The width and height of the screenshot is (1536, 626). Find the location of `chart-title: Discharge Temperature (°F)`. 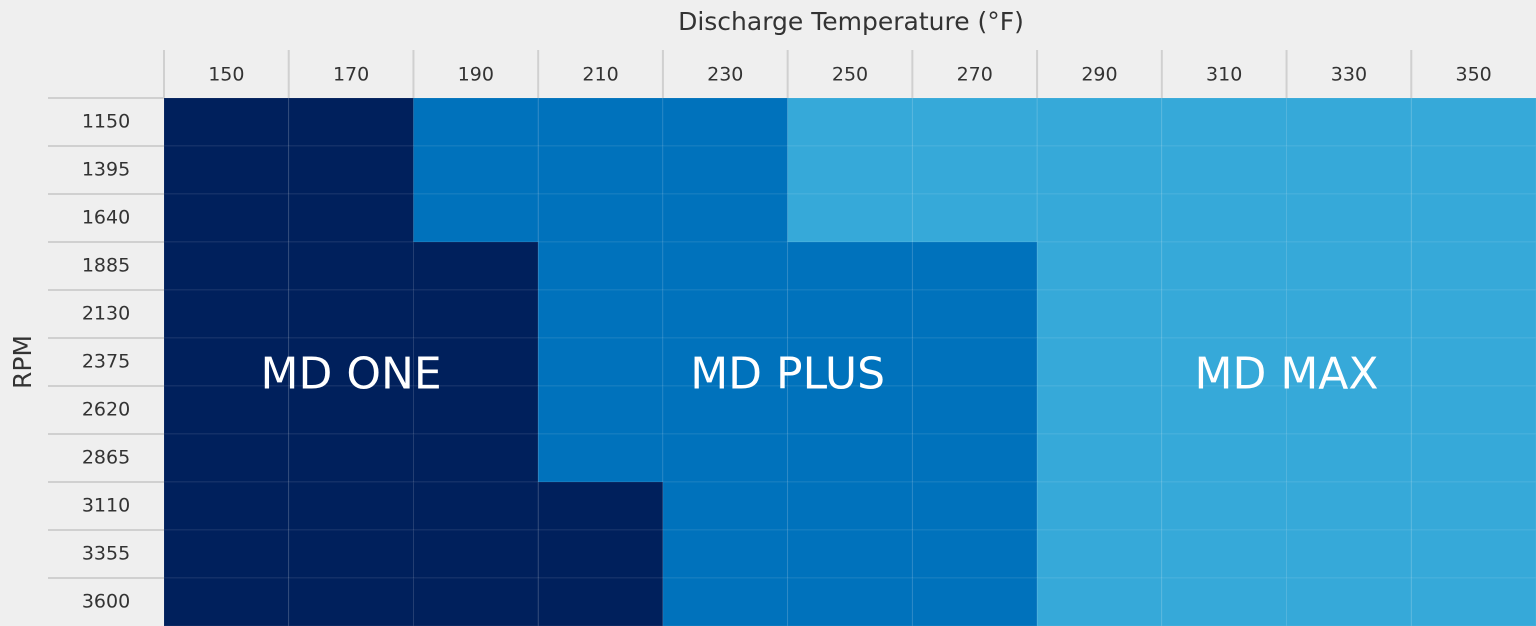

chart-title: Discharge Temperature (°F) is located at coordinates (851, 21).